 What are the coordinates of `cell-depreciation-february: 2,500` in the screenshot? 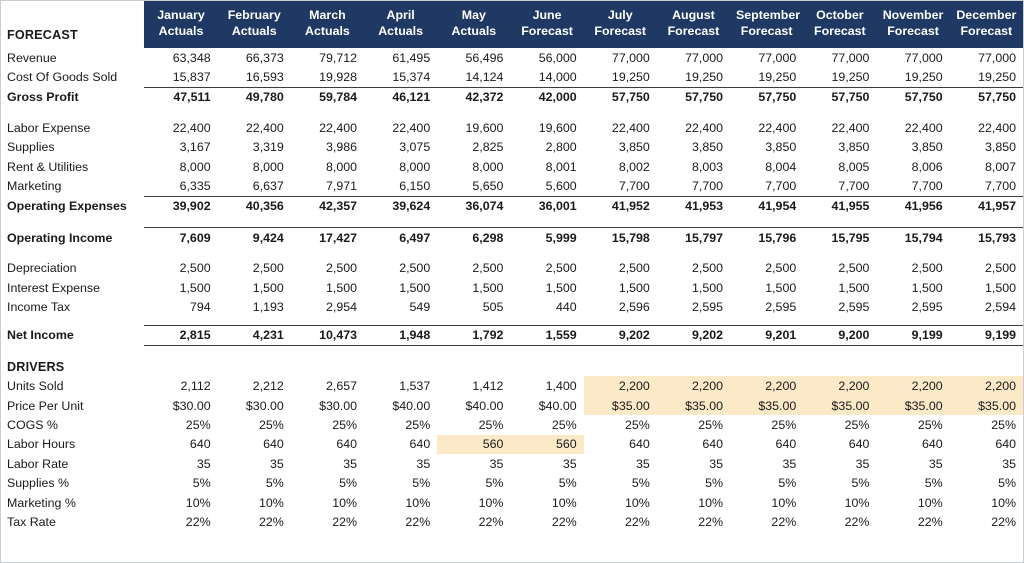 It's located at (268, 268).